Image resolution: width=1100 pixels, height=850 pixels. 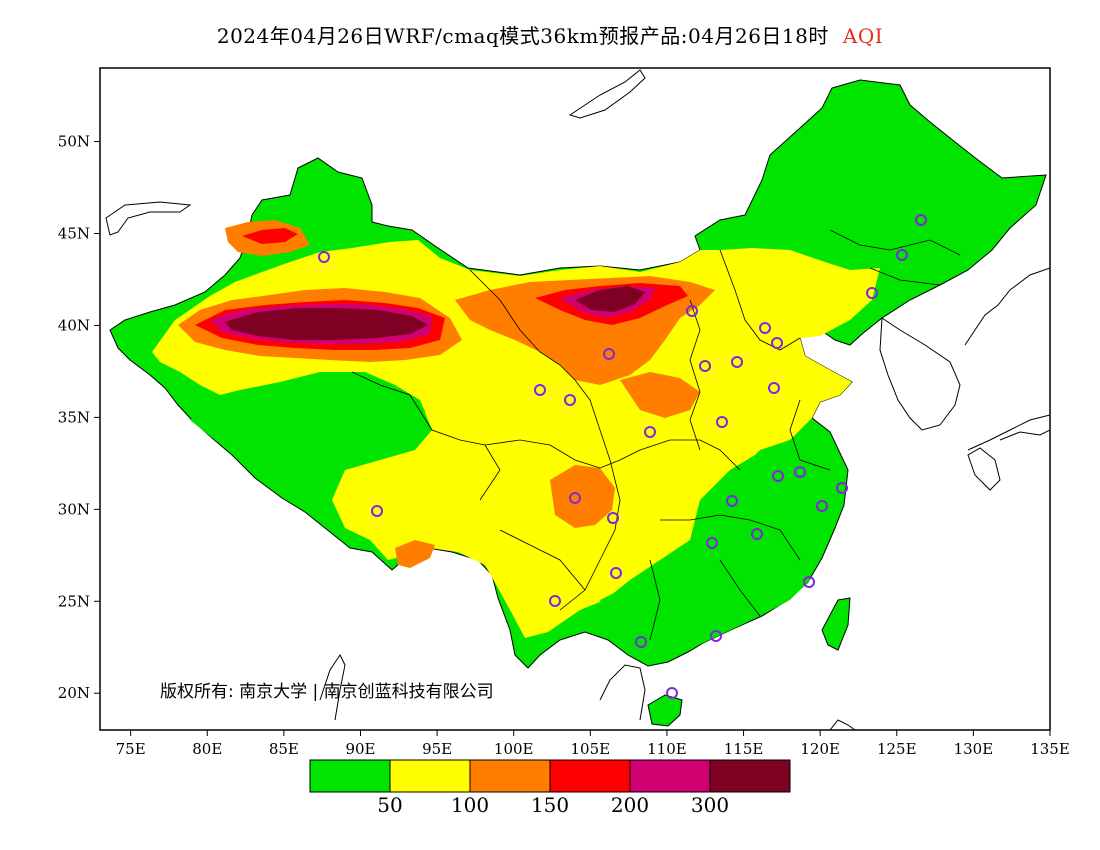 What do you see at coordinates (307, 439) in the screenshot?
I see `aqi-zone-green-tibet` at bounding box center [307, 439].